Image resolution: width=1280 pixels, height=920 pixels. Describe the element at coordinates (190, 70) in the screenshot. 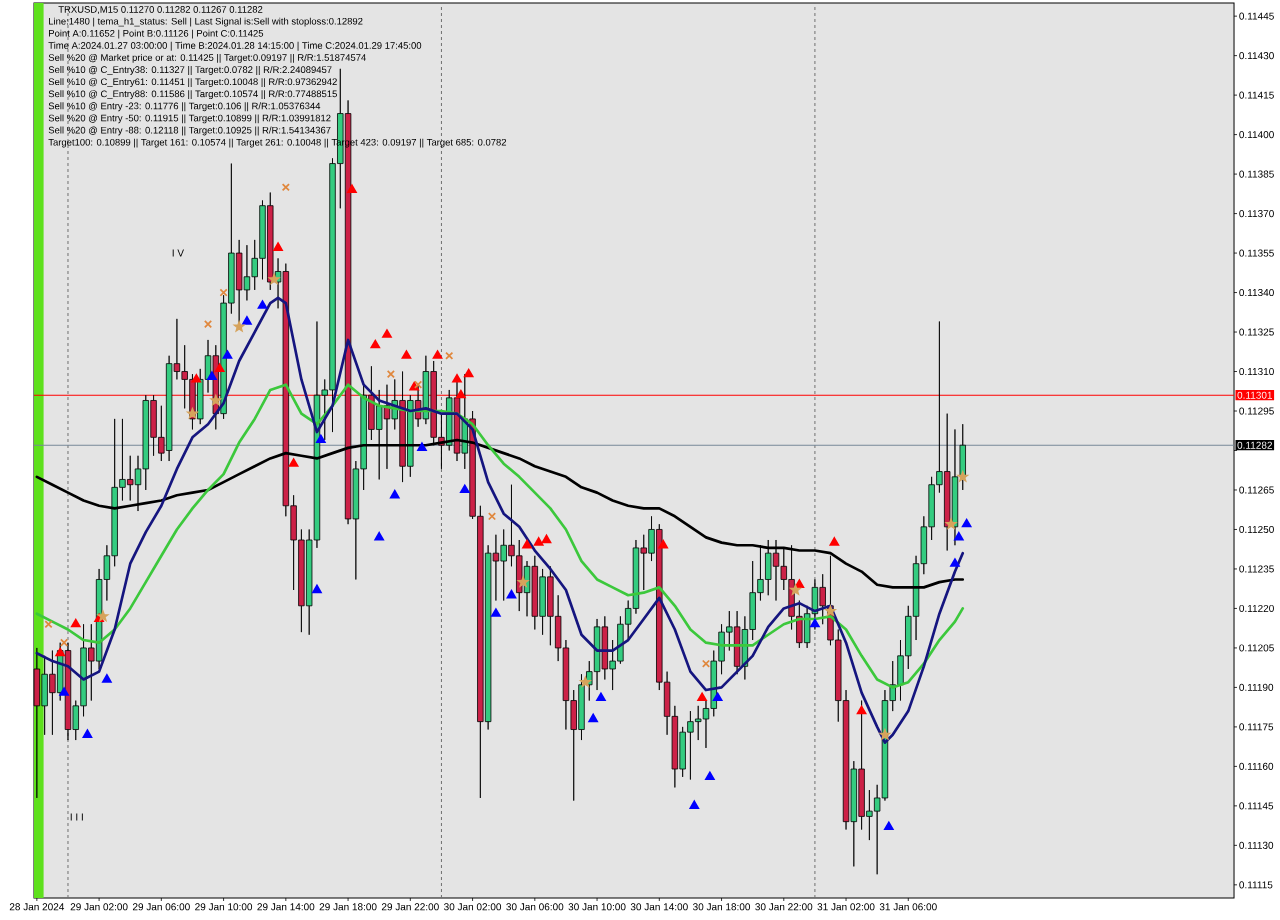

I see `annotation: Sell %10 @ C_Entry38: 0.11327 || Target:0.0782 || R/R:2.24089457` at that location.